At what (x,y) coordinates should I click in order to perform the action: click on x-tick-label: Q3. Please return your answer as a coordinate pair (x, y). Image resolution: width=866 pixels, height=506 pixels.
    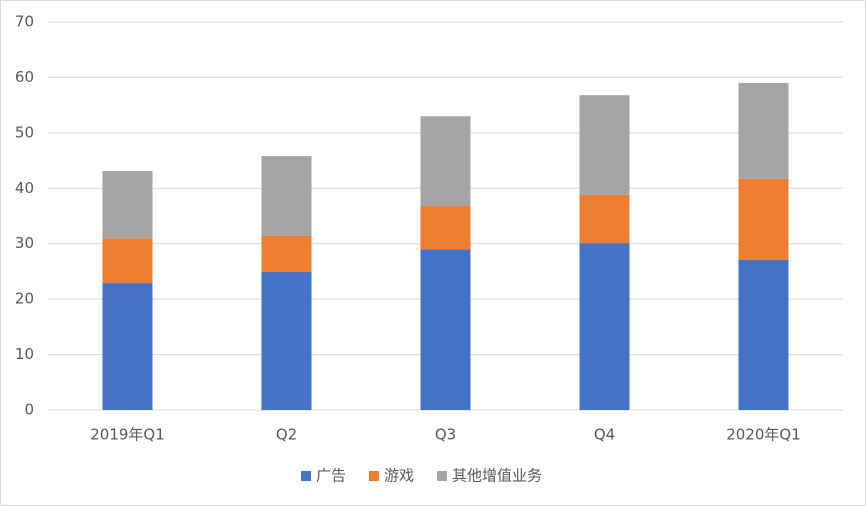
    Looking at the image, I should click on (445, 435).